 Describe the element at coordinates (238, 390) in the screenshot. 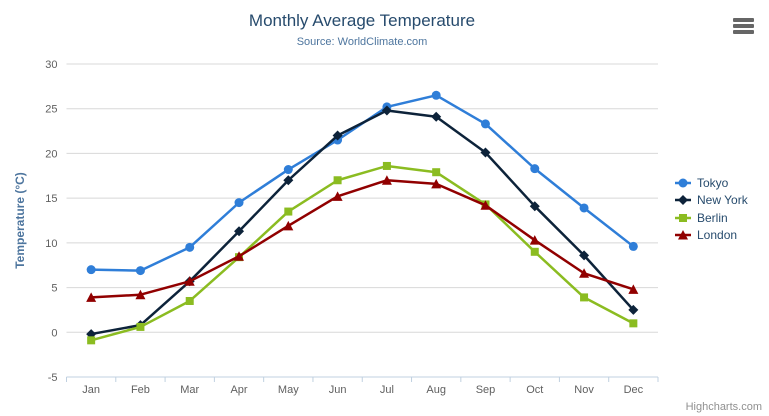

I see `x-axis-tick-label: Apr` at that location.